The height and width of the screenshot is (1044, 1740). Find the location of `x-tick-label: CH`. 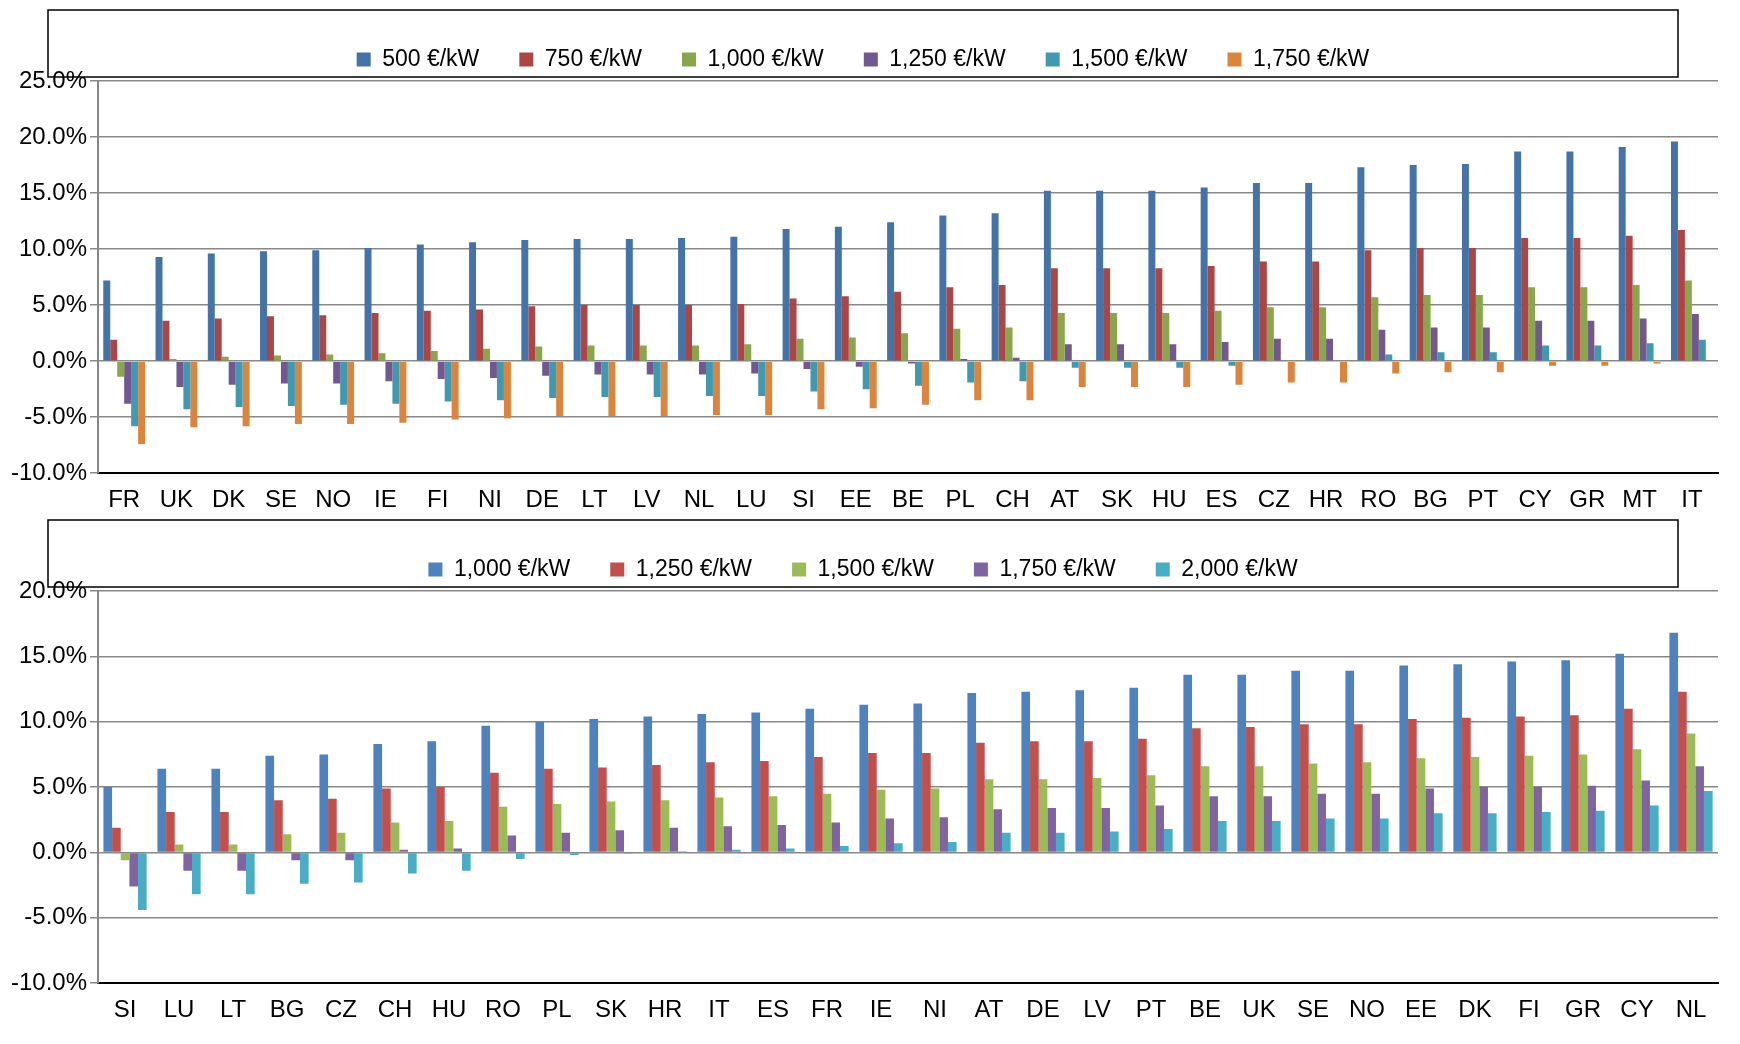

x-tick-label: CH is located at coordinates (395, 1009).